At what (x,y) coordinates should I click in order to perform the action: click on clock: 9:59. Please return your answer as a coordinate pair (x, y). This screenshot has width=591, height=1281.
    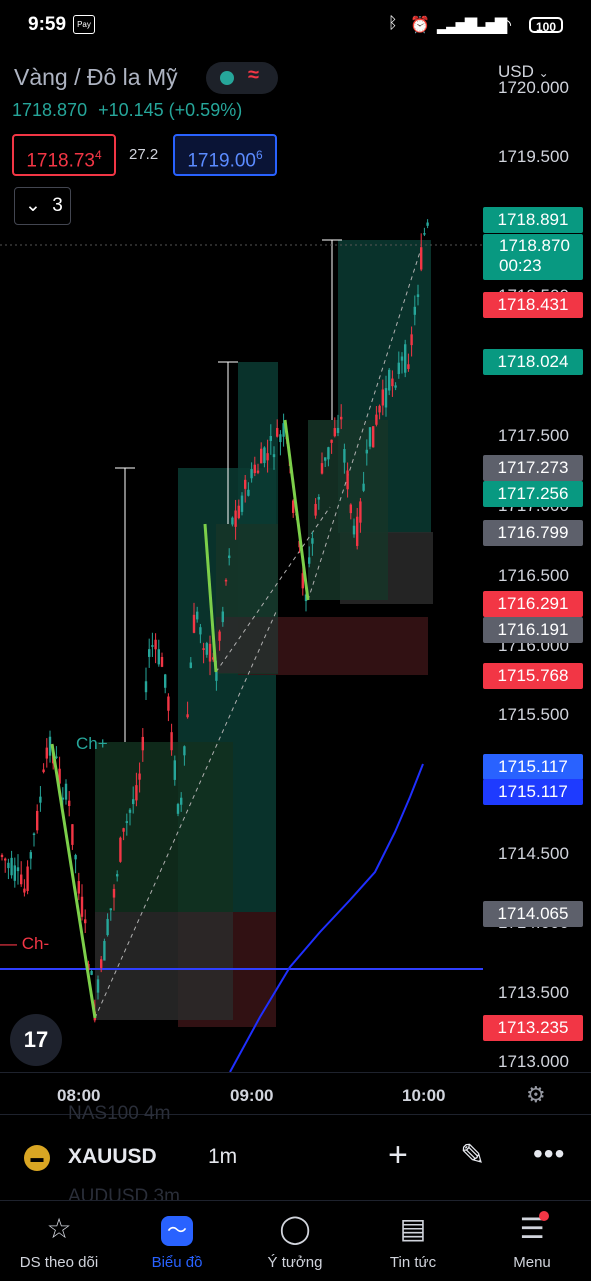
    Looking at the image, I should click on (47, 24).